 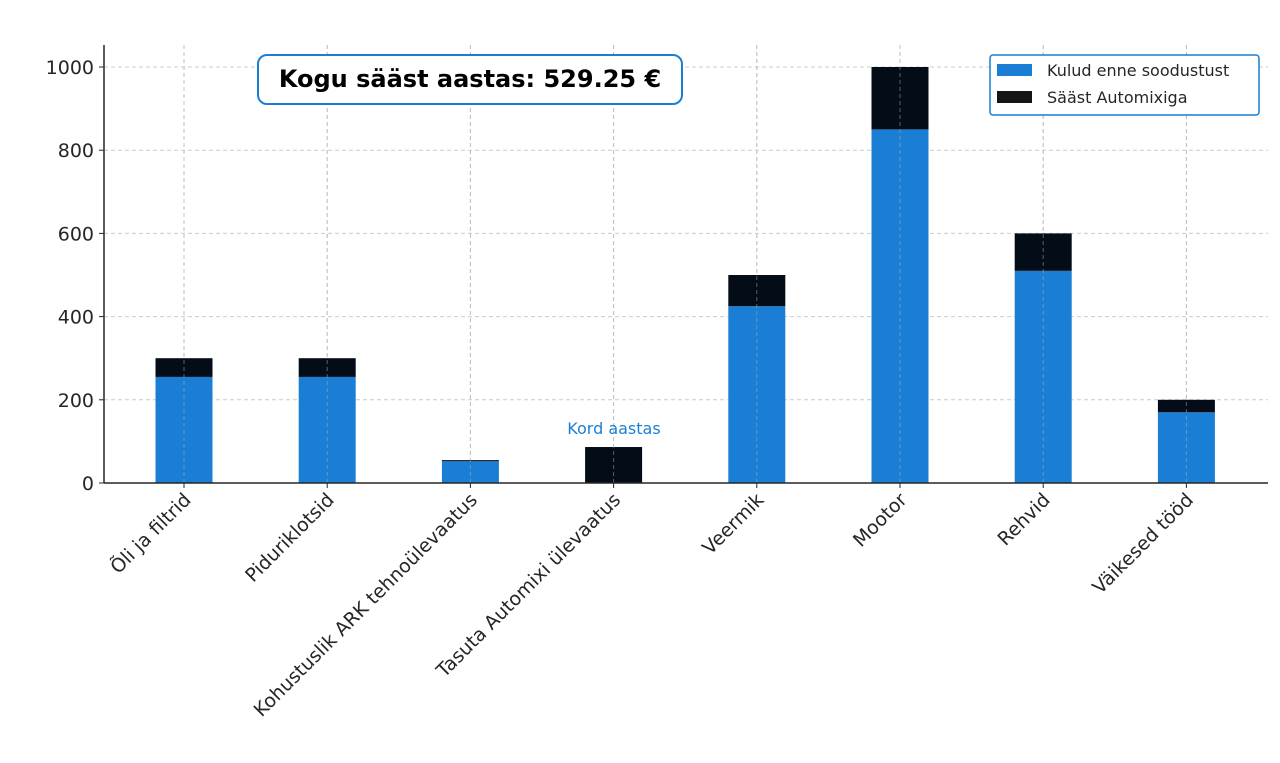 What do you see at coordinates (1117, 97) in the screenshot?
I see `legend-label-savings: Sääst Automixiga` at bounding box center [1117, 97].